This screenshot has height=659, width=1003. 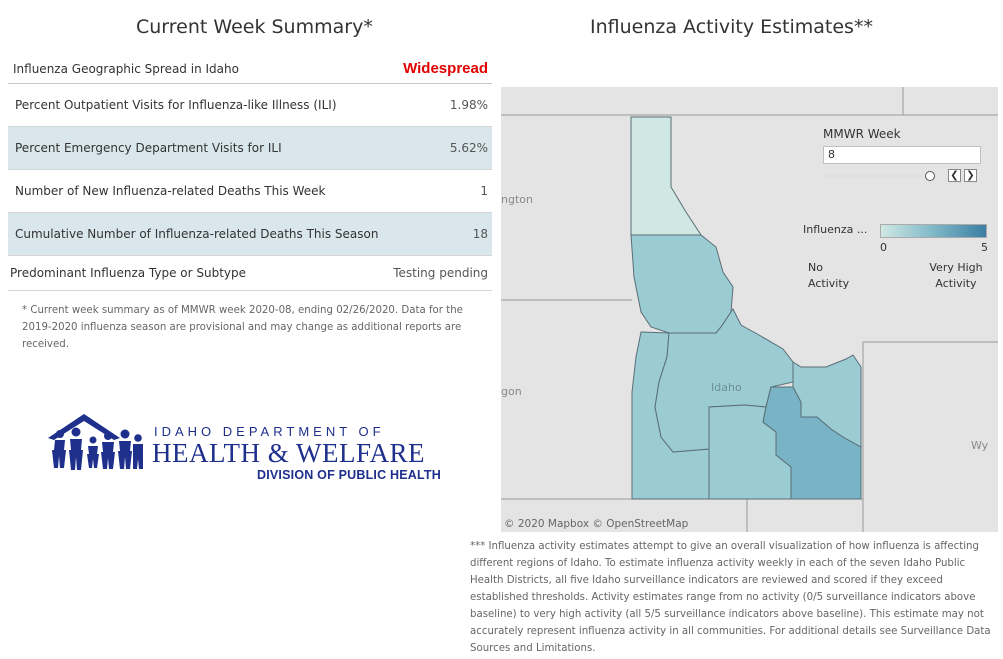 I want to click on map-label-oregon: gon, so click(x=511, y=391).